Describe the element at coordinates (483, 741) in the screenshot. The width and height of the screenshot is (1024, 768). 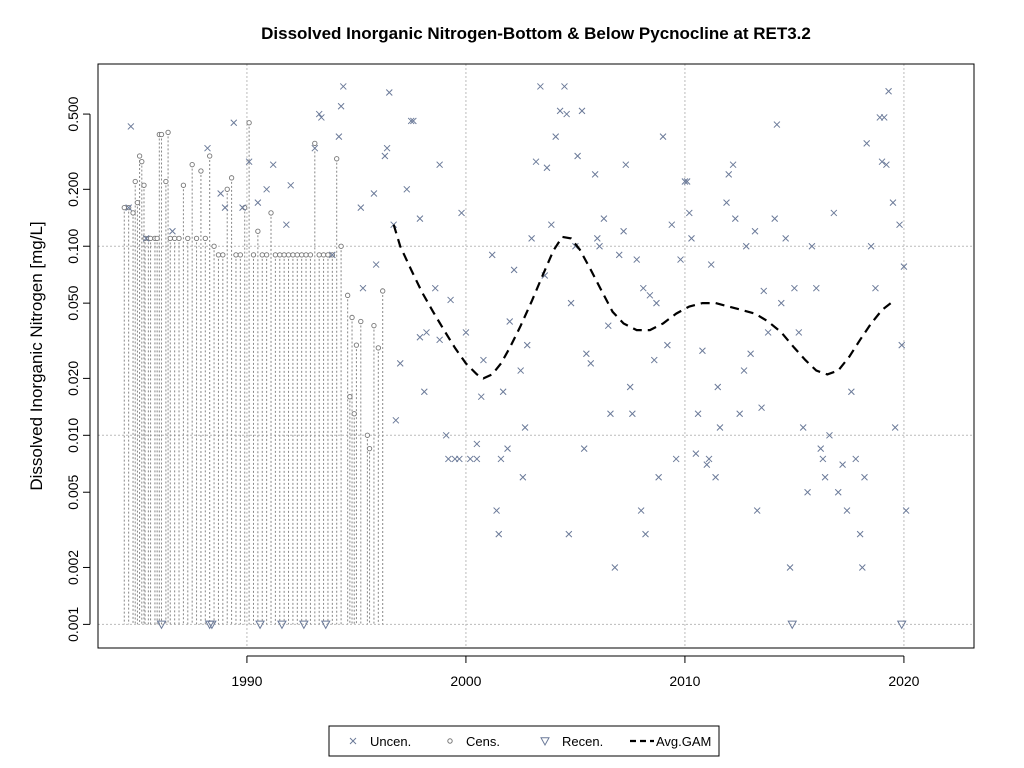
I see `legend-label: Cens.` at that location.